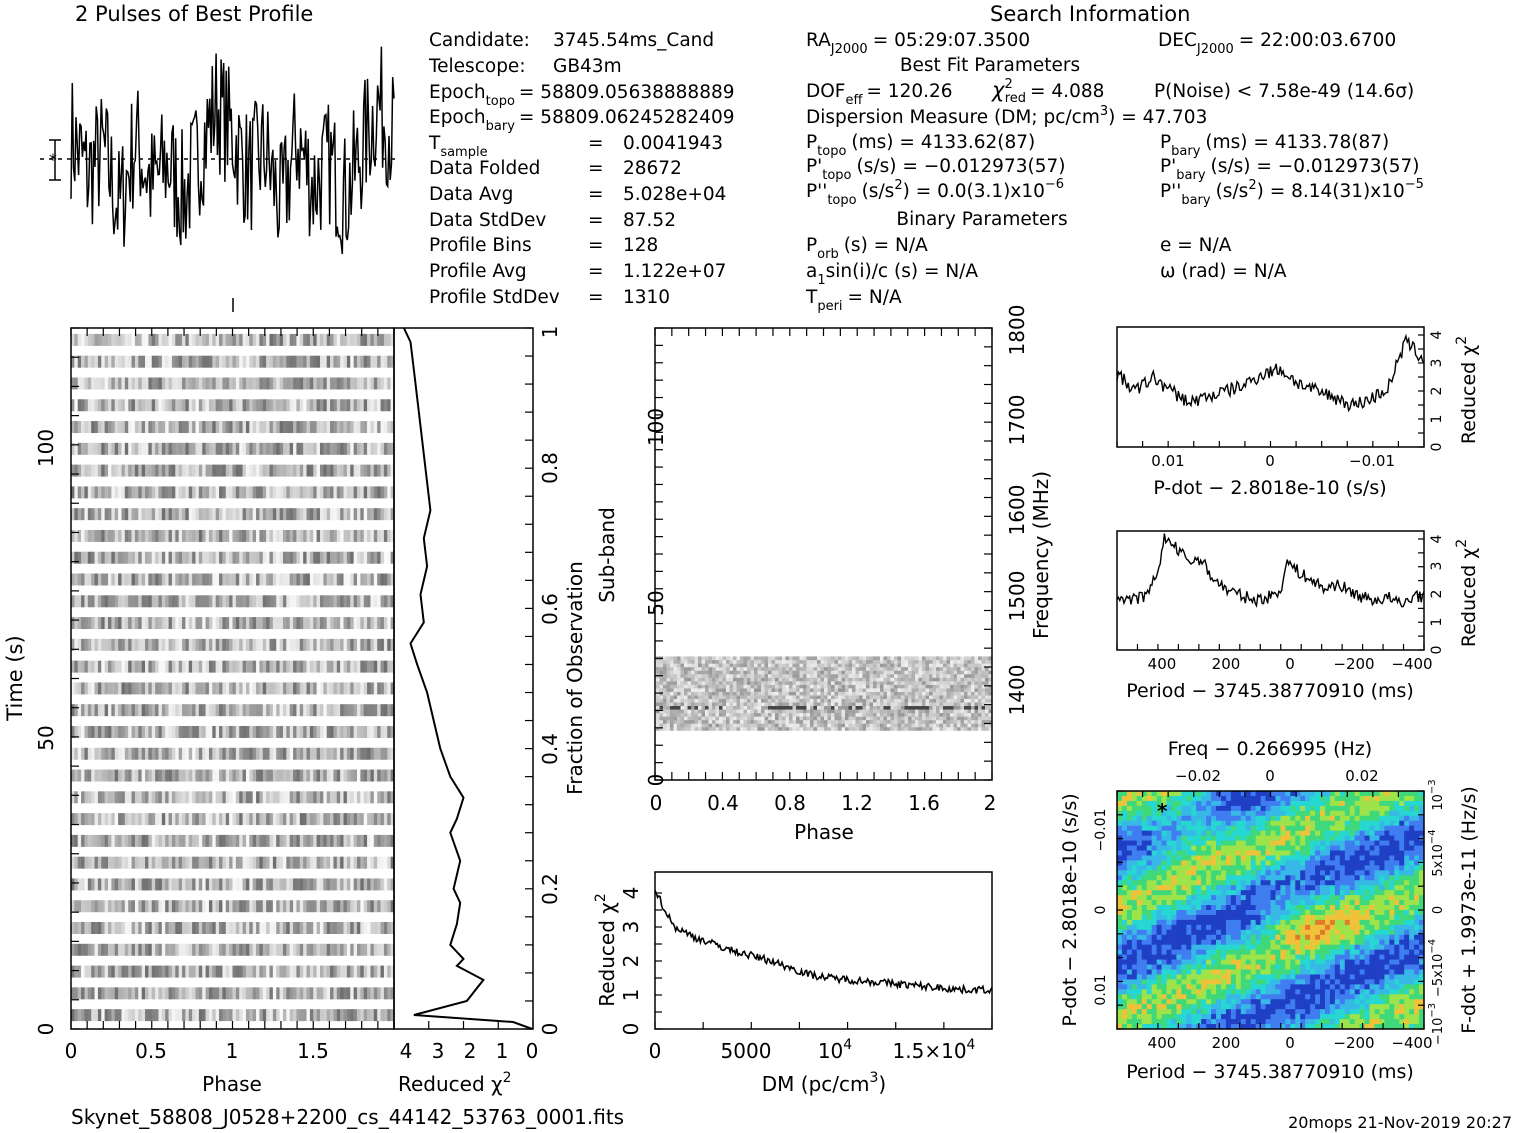 This screenshot has width=1517, height=1133. What do you see at coordinates (1284, 91) in the screenshot?
I see `info-pnoise: P(Noise) < 7.58e-49 (14.6σ)` at bounding box center [1284, 91].